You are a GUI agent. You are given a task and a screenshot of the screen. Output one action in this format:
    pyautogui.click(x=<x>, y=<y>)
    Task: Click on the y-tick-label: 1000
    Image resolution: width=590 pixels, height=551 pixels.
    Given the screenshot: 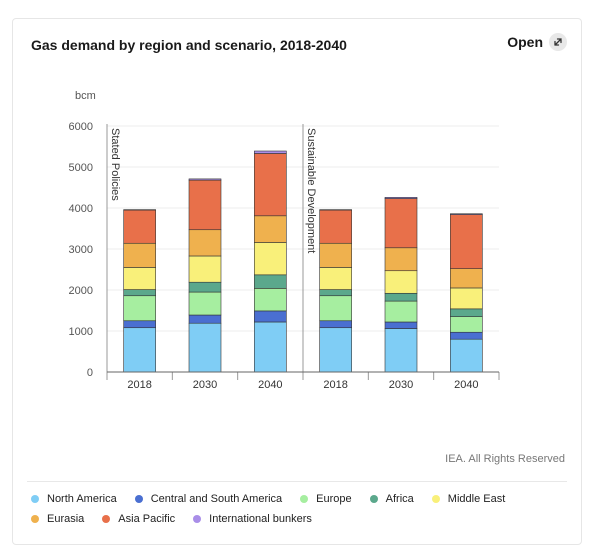 What is the action you would take?
    pyautogui.click(x=81, y=332)
    